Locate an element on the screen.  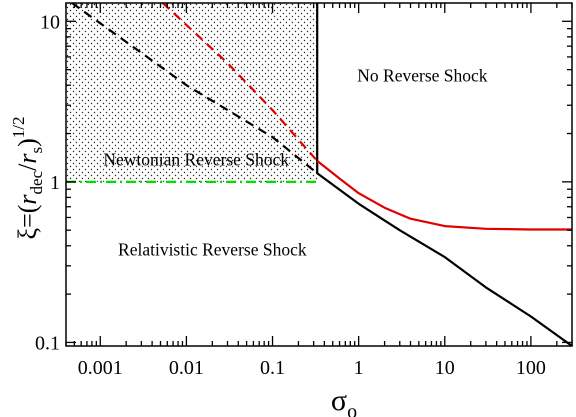
y-label-r1: r is located at coordinates (27, 199).